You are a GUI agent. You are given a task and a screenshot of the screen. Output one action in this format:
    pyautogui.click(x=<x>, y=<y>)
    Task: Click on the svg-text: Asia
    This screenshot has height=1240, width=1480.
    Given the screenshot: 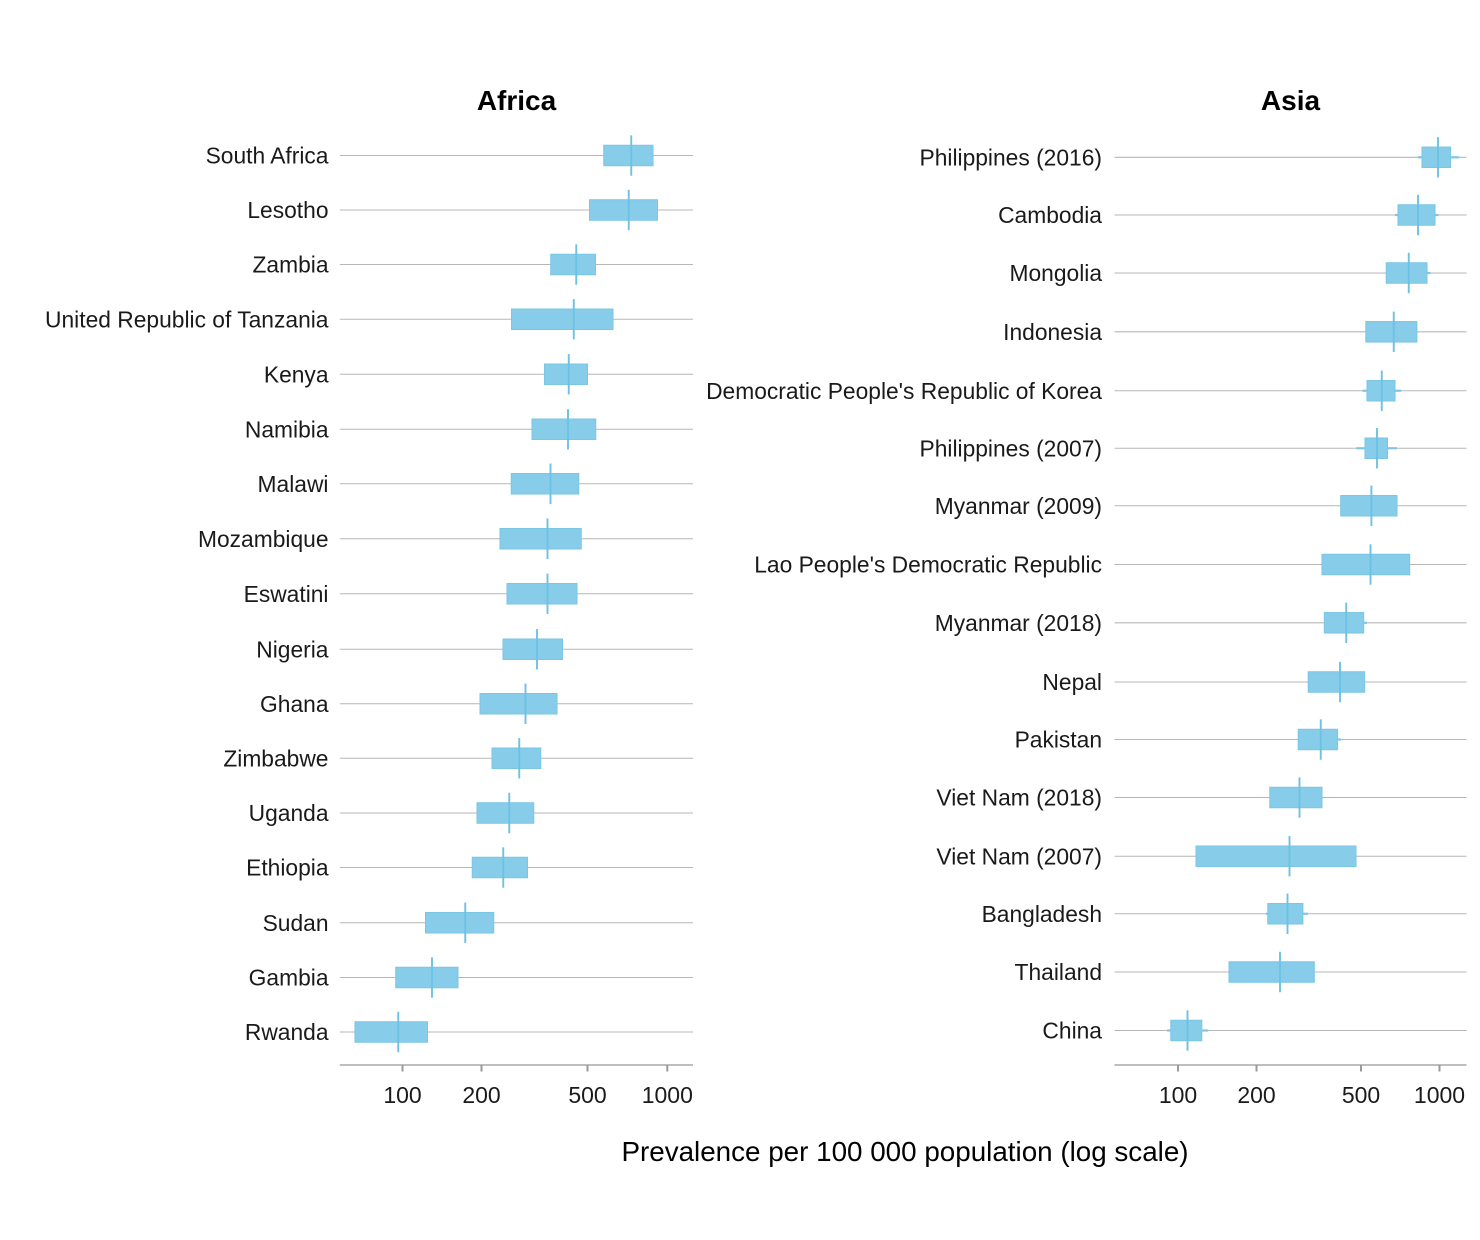 What is the action you would take?
    pyautogui.click(x=1291, y=100)
    